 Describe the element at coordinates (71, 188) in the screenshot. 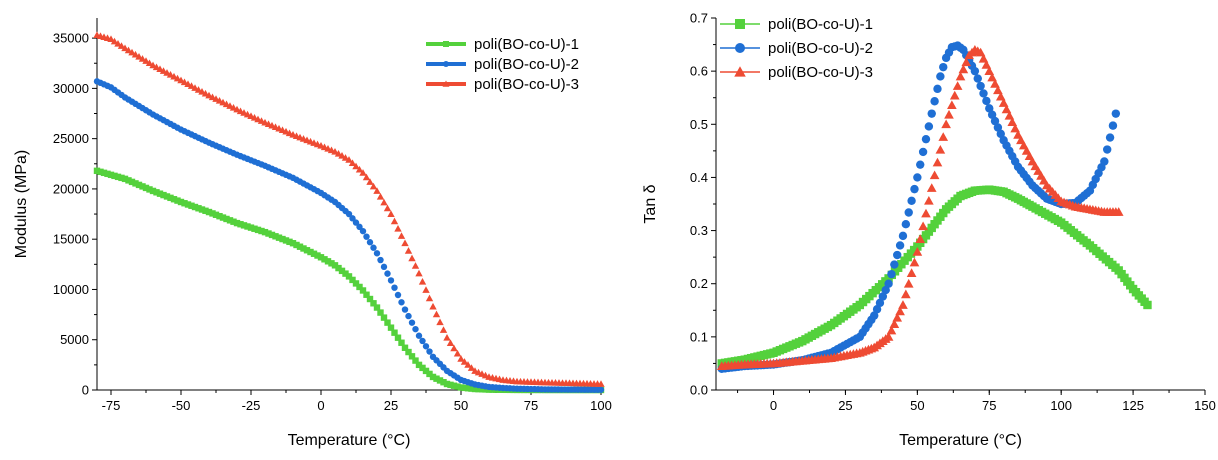

I see `y-tick-label: 20000` at that location.